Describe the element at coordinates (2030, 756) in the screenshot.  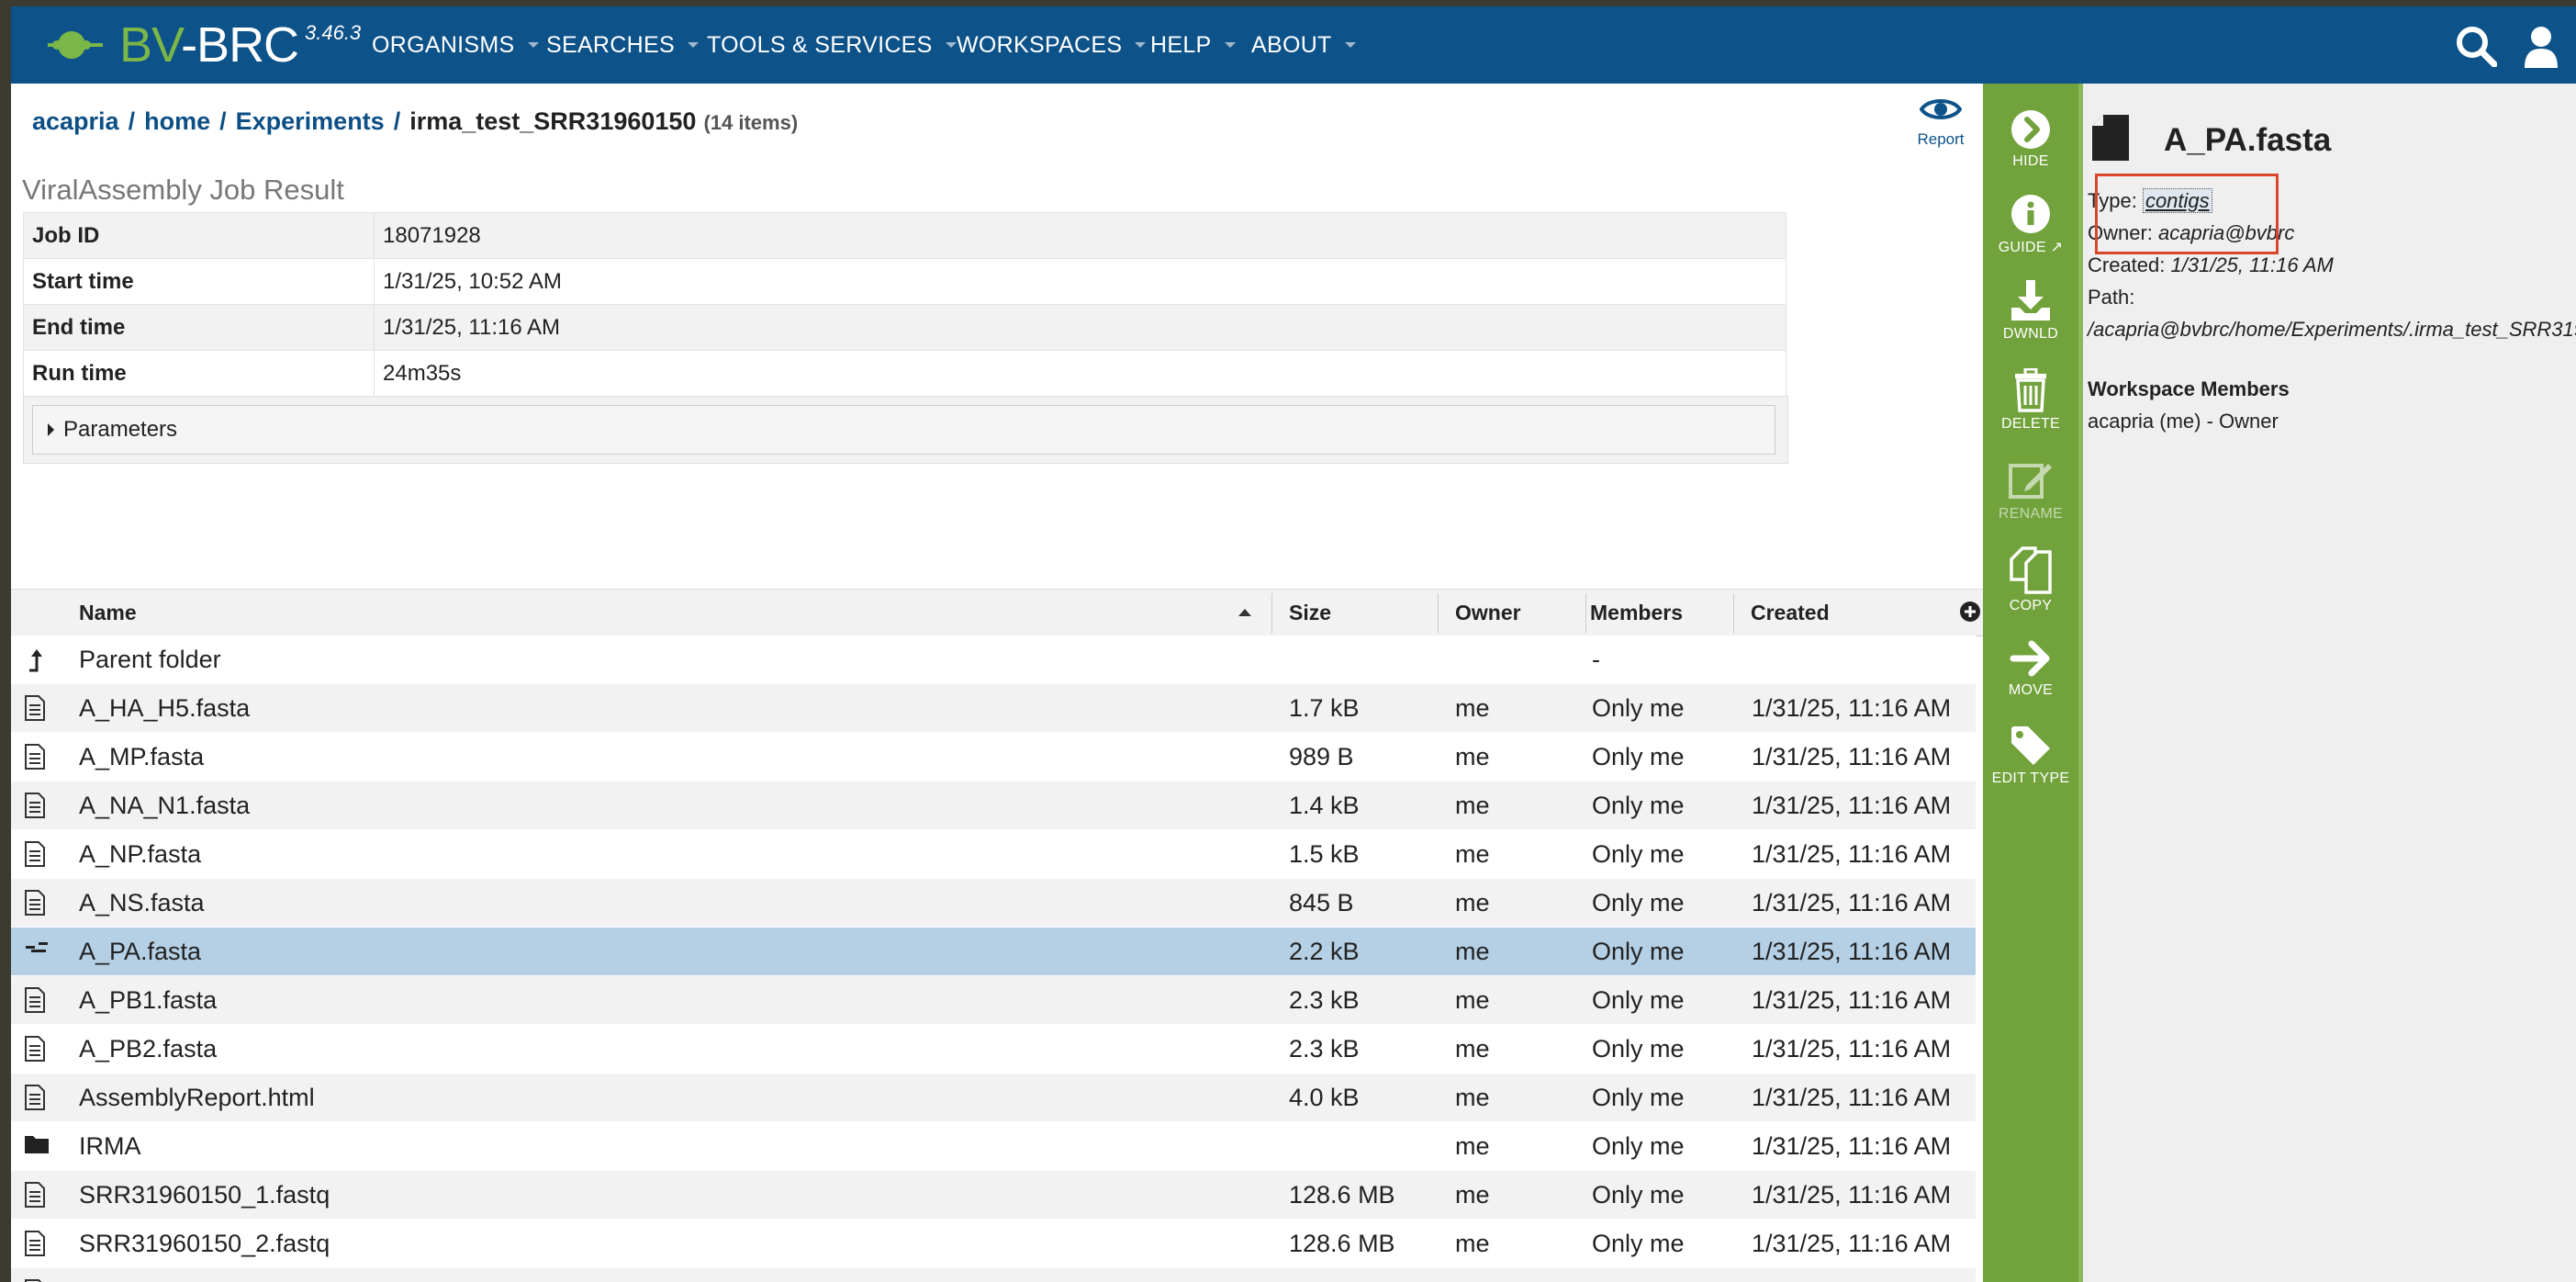
I see `edit-type-button: EDIT TYPE` at that location.